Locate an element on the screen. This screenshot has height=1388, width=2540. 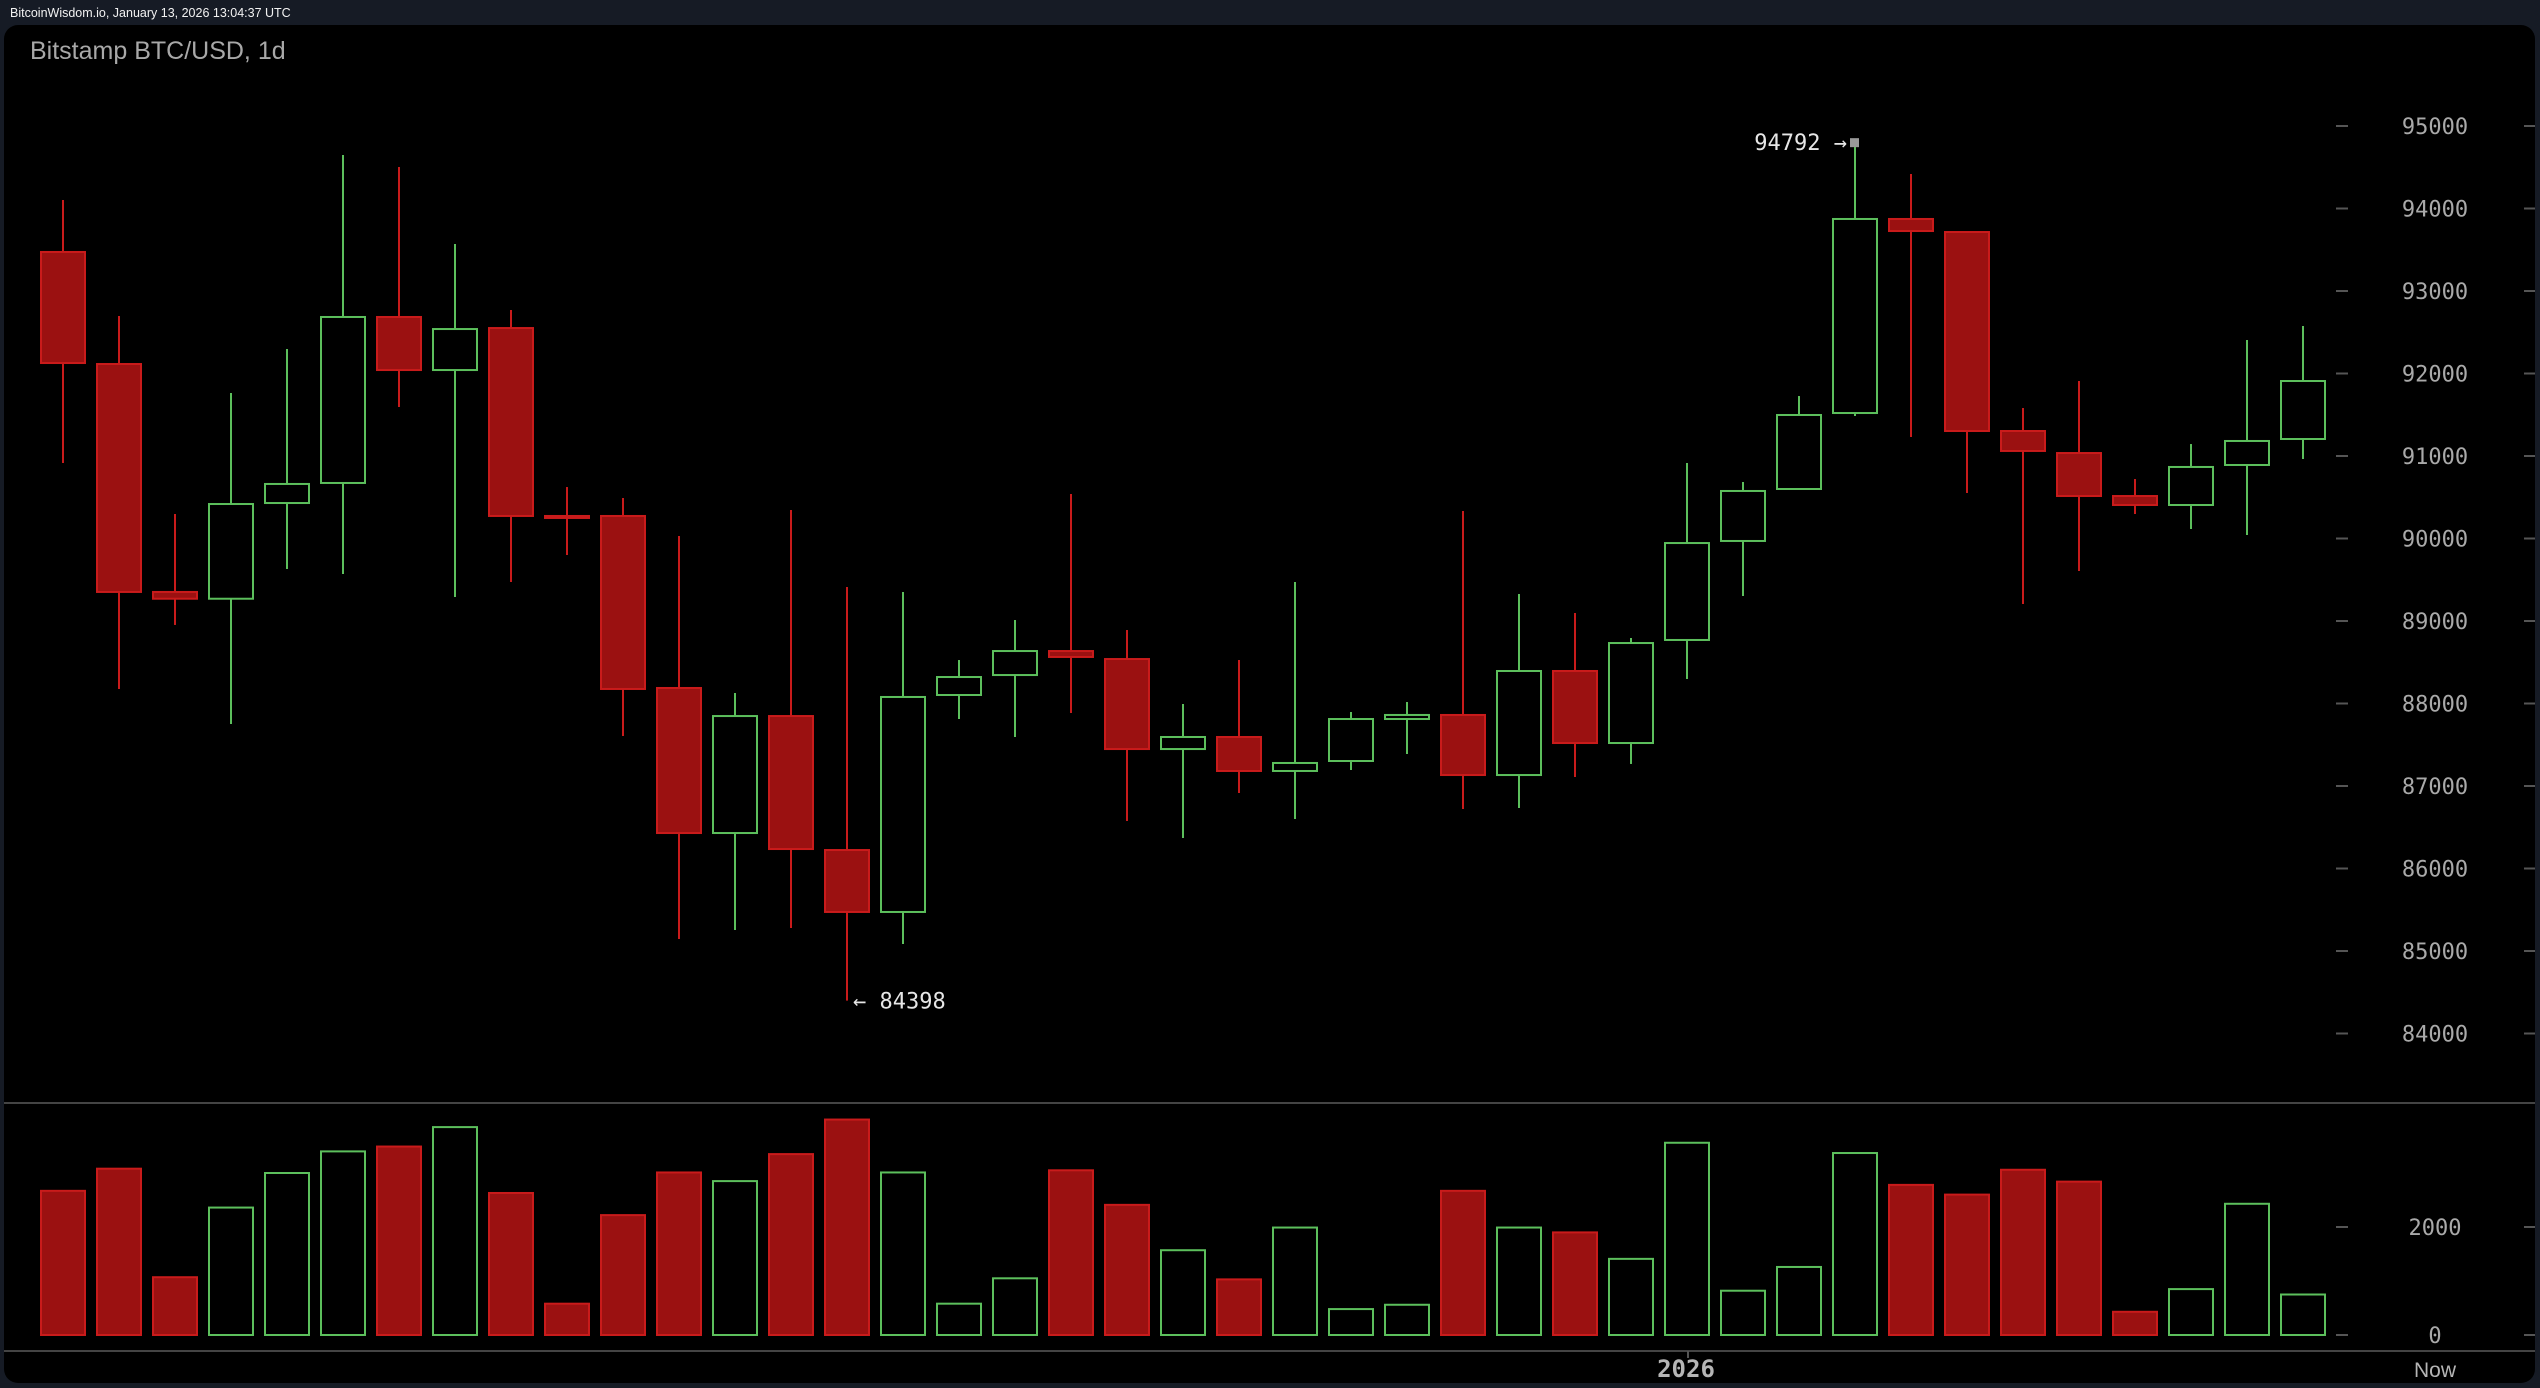
price-tick-label: 86000 is located at coordinates (2435, 870).